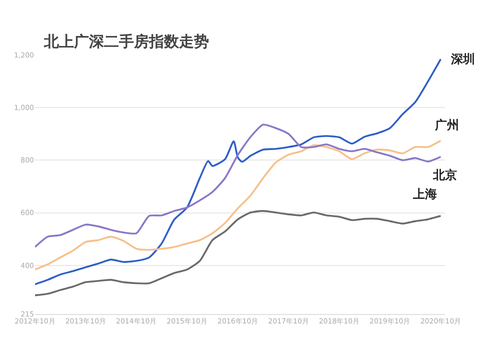 This screenshot has width=490, height=344. I want to click on series-label: 深圳, so click(462, 59).